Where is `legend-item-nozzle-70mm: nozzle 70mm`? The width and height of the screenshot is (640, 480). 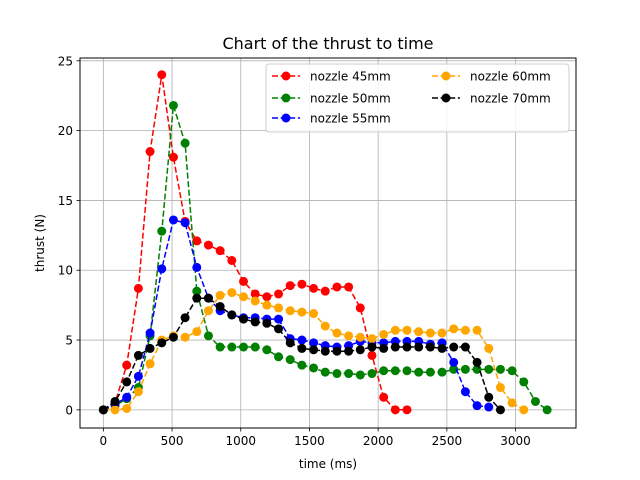 legend-item-nozzle-70mm: nozzle 70mm is located at coordinates (491, 99).